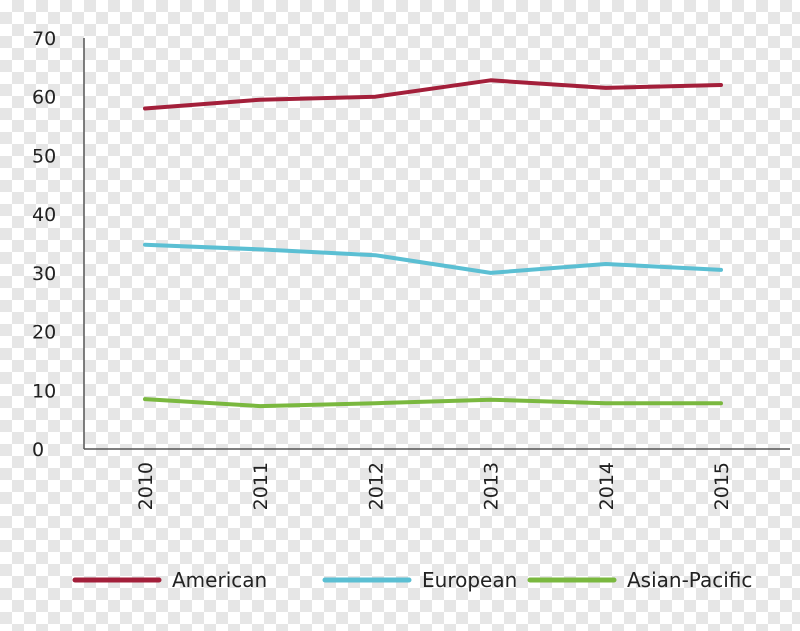  I want to click on y-tick-label: 60, so click(44, 98).